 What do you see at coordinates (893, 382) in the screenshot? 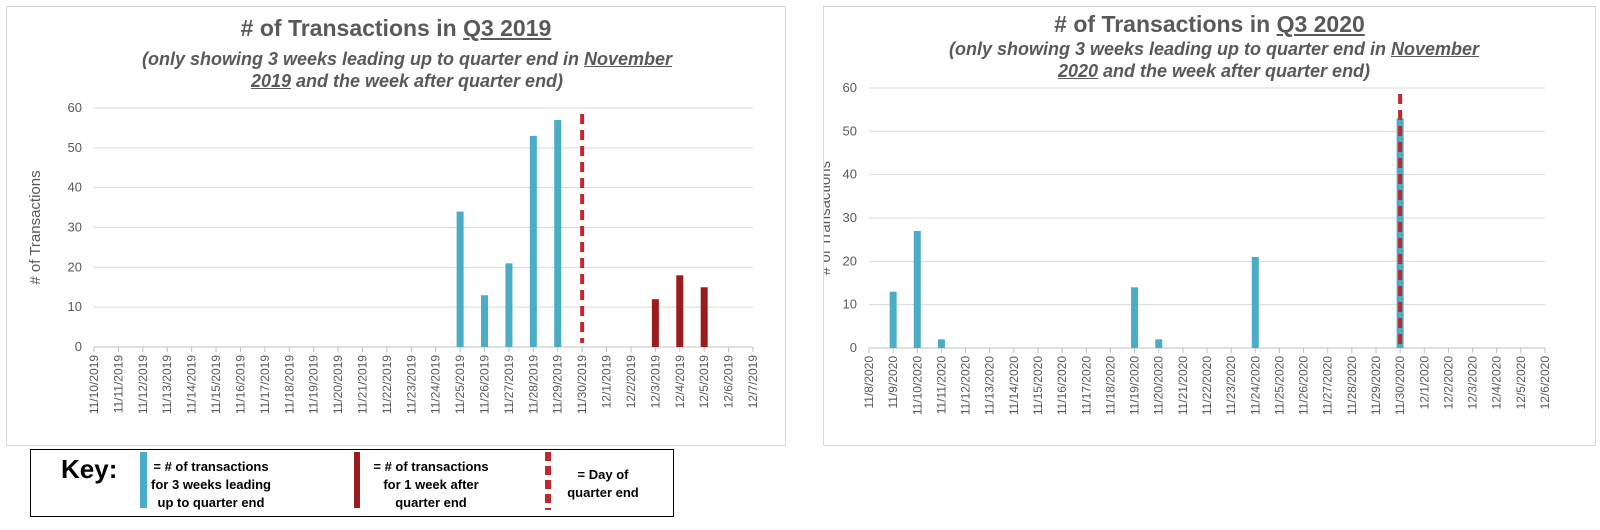
I see `x-tick-label: 11/9/2020` at bounding box center [893, 382].